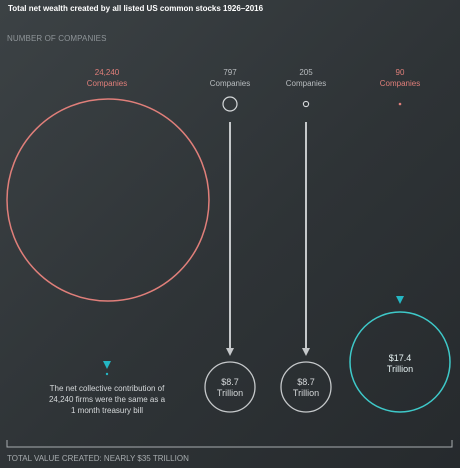 Image resolution: width=460 pixels, height=468 pixels. What do you see at coordinates (229, 444) in the screenshot?
I see `total-bracket` at bounding box center [229, 444].